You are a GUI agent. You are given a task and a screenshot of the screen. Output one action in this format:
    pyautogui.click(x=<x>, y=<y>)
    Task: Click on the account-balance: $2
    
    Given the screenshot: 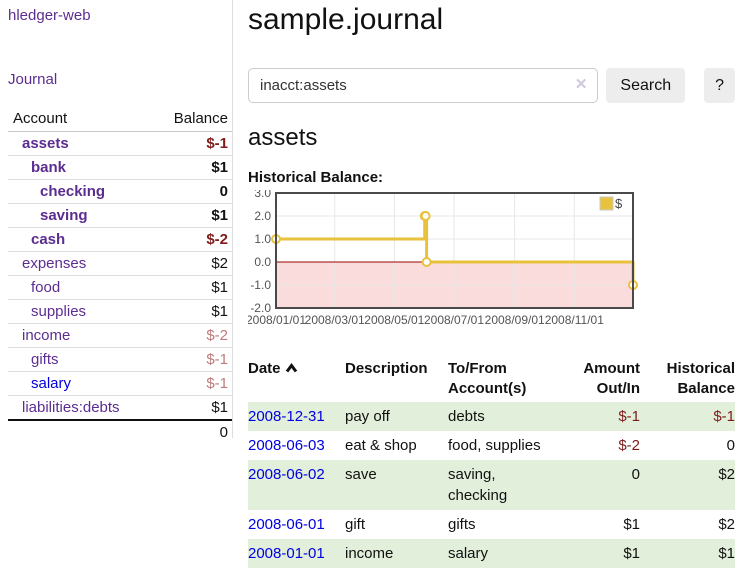 What is the action you would take?
    pyautogui.click(x=193, y=263)
    